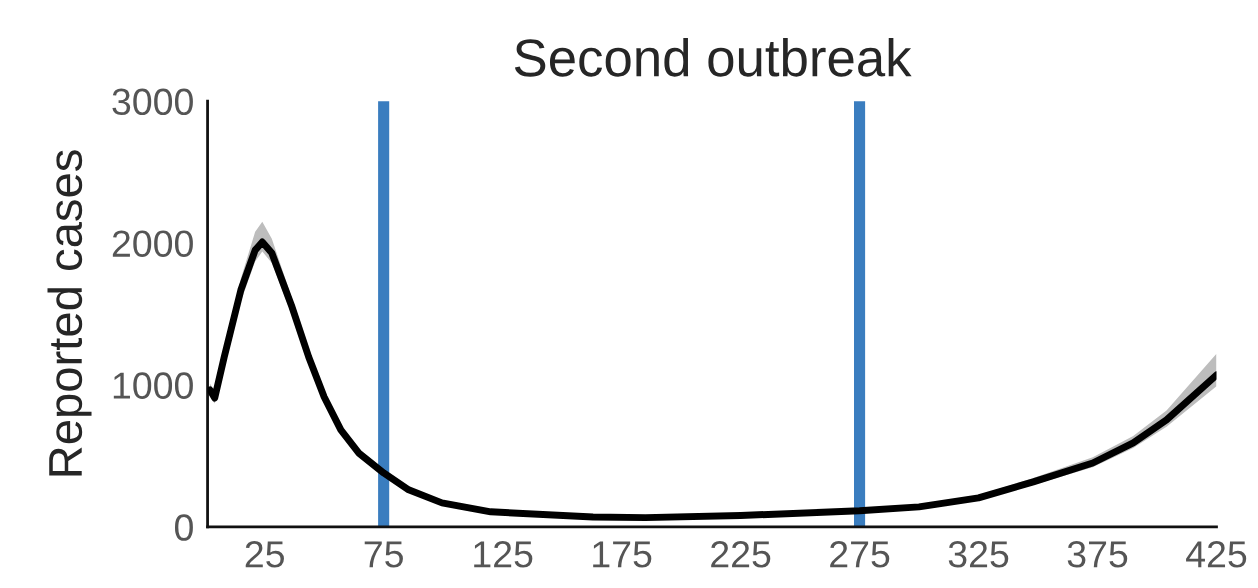 The image size is (1258, 588). Describe the element at coordinates (183, 527) in the screenshot. I see `y-tick-label: 0` at that location.